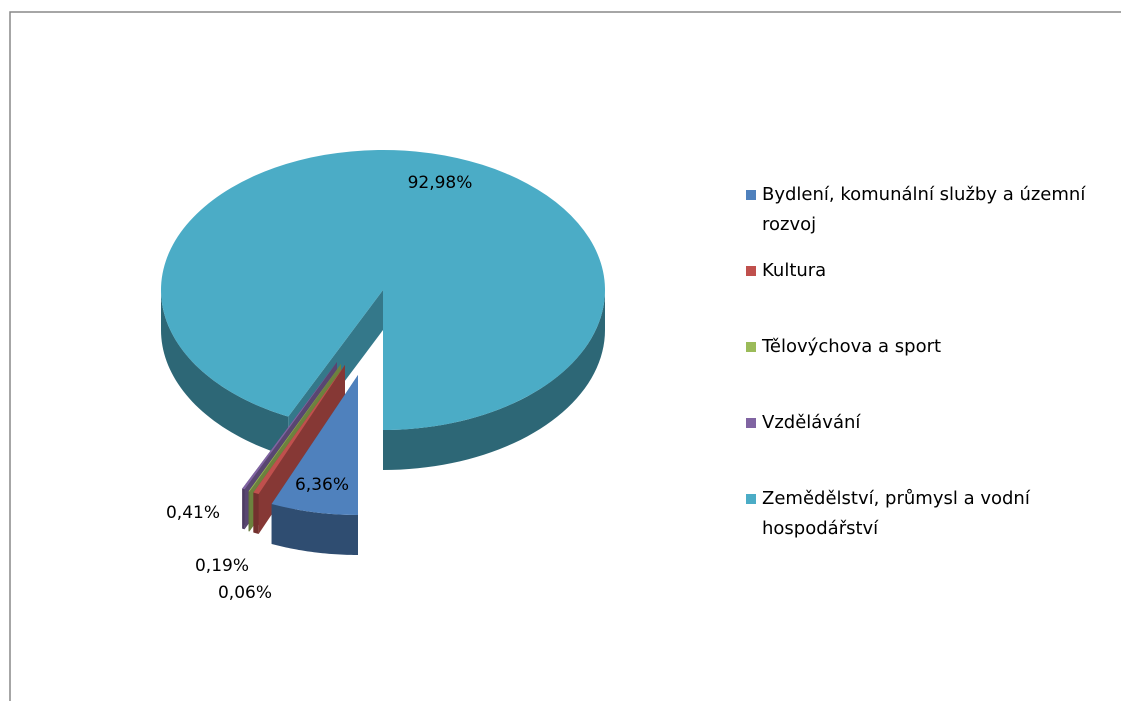  Describe the element at coordinates (931, 438) in the screenshot. I see `legend-item: Vzdělávání` at that location.